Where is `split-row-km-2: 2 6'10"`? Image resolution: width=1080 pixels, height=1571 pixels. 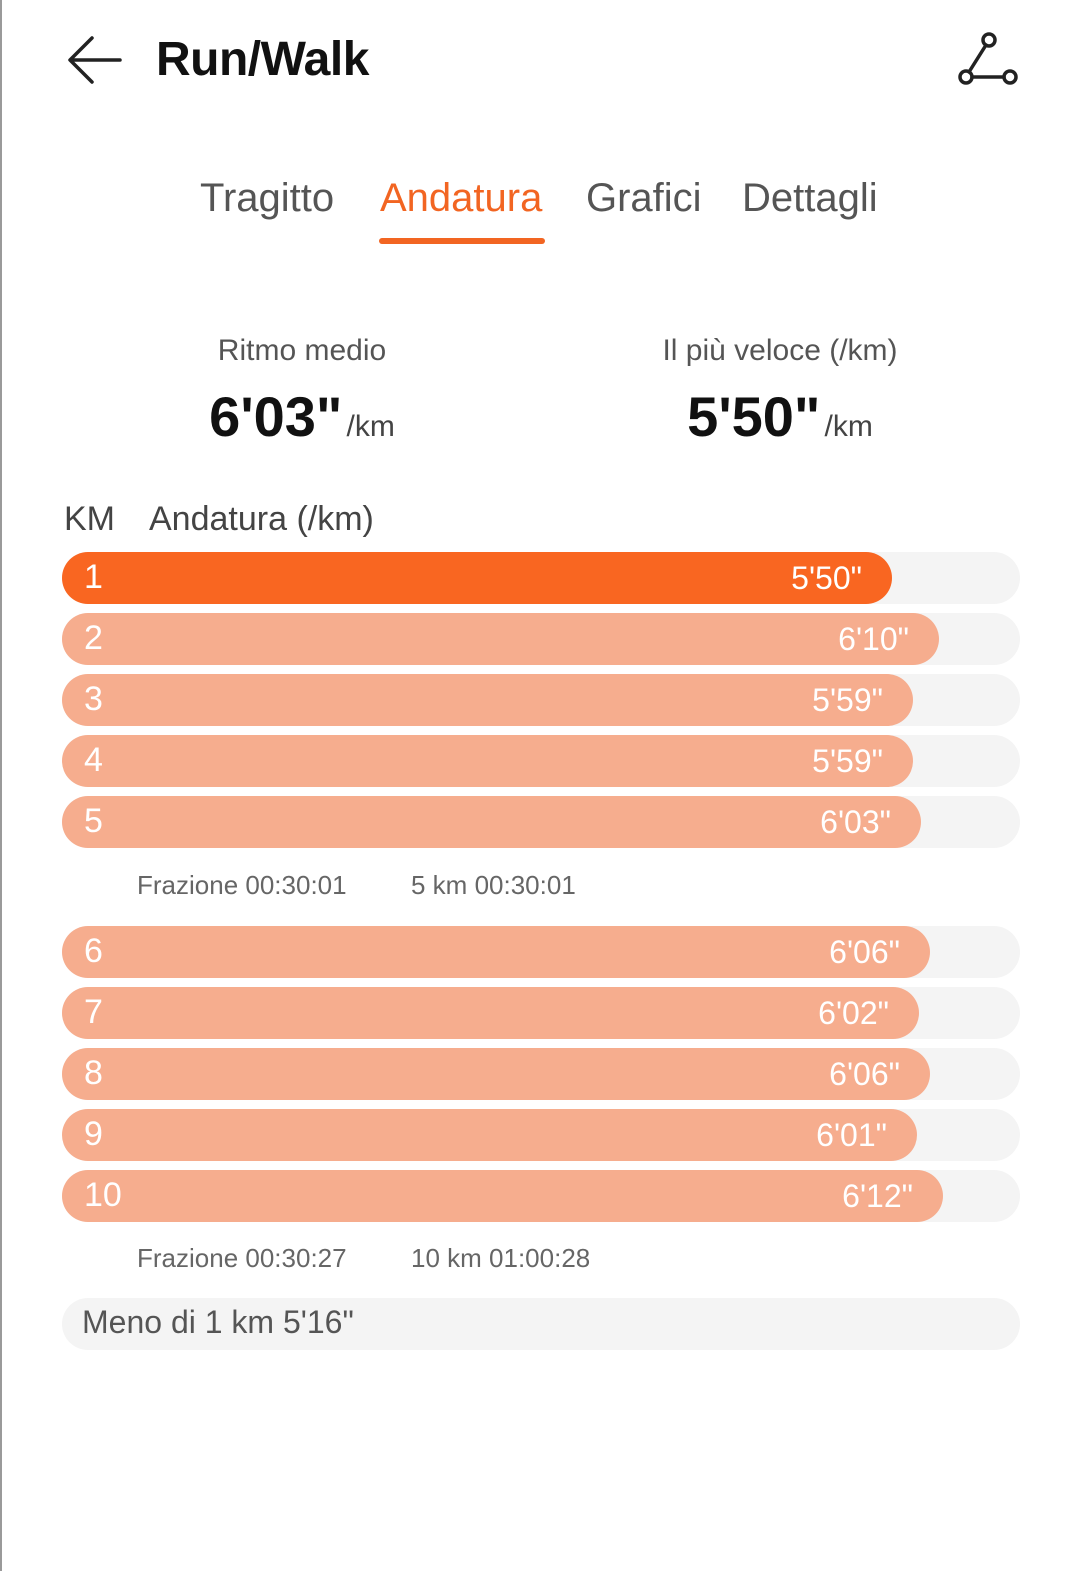 split-row-km-2: 2 6'10" is located at coordinates (541, 639).